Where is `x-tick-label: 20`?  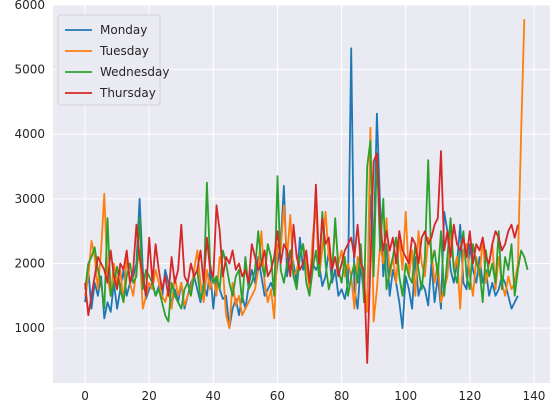 x-tick-label: 20 is located at coordinates (149, 396).